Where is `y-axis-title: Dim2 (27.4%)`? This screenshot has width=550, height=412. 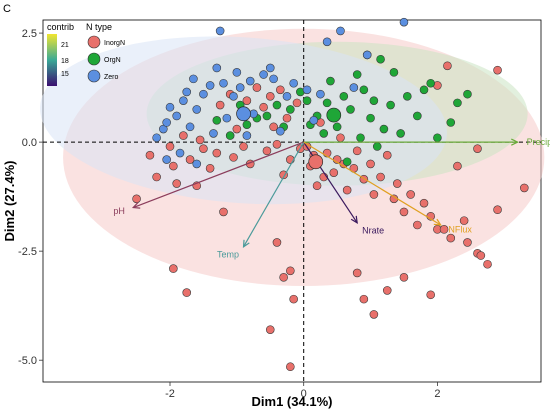 y-axis-title: Dim2 (27.4%) is located at coordinates (9, 201).